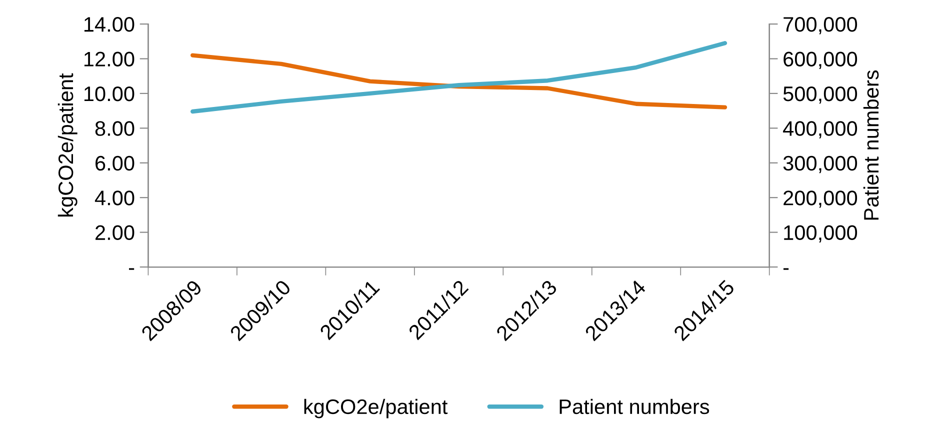 The width and height of the screenshot is (944, 437). What do you see at coordinates (871, 145) in the screenshot?
I see `y2-axis-title: Patient numbers` at bounding box center [871, 145].